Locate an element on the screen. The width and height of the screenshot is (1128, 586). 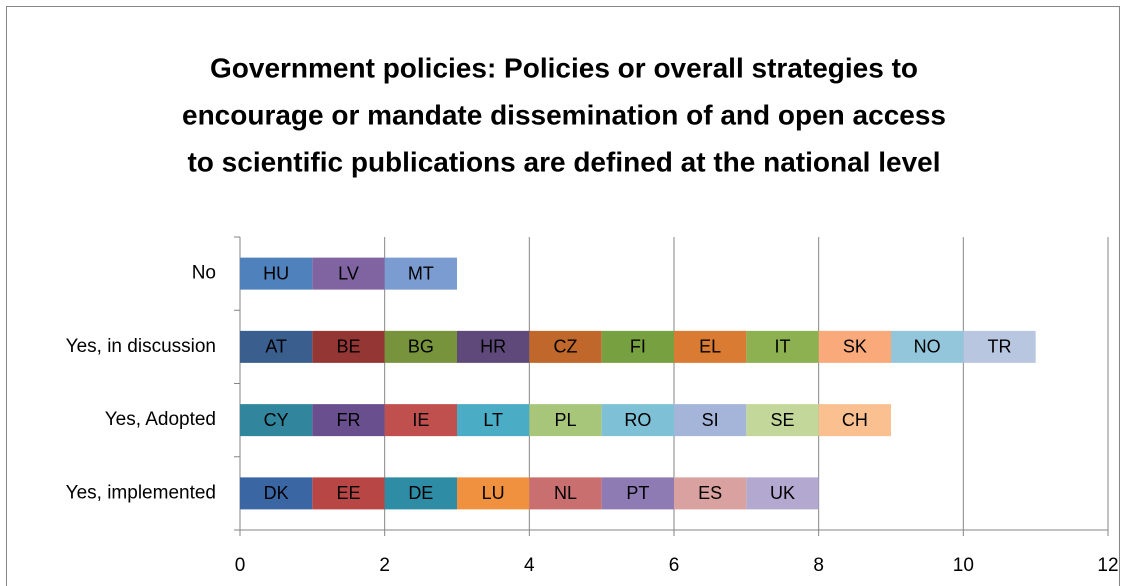
x-tick-label: 6 is located at coordinates (674, 565).